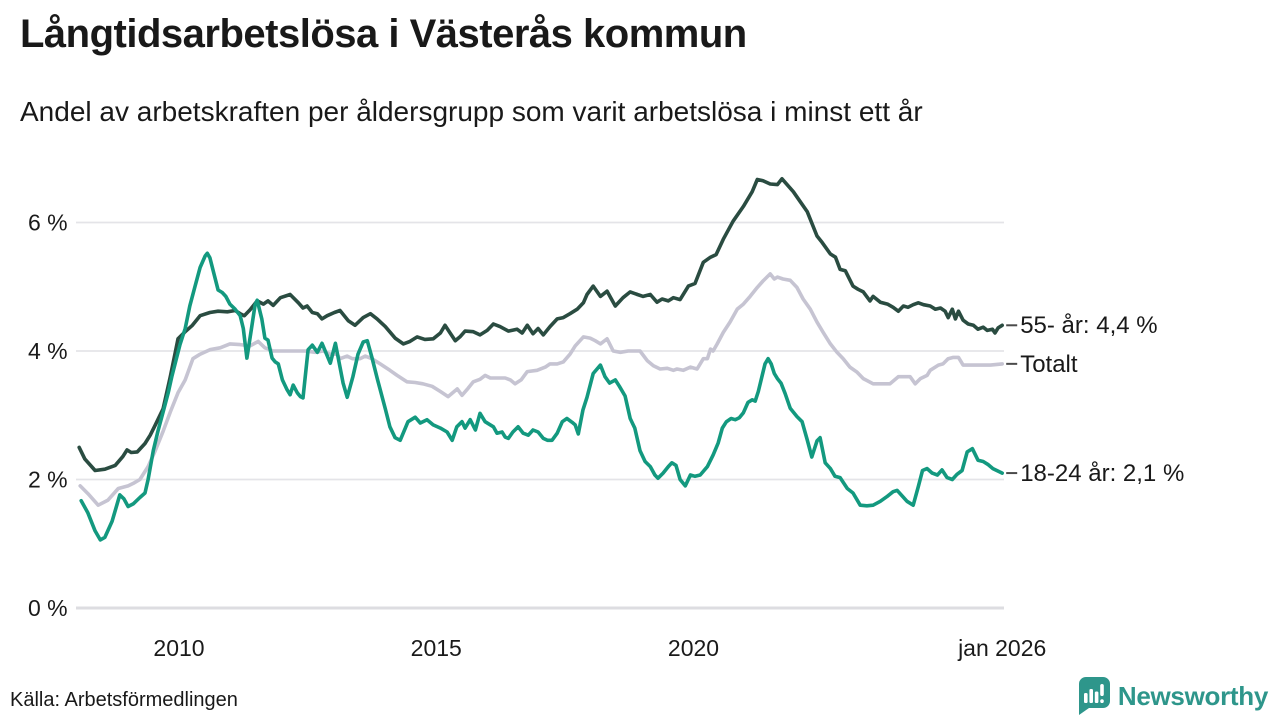 The width and height of the screenshot is (1280, 720). Describe the element at coordinates (48, 351) in the screenshot. I see `y-tick-label: 4 %` at that location.